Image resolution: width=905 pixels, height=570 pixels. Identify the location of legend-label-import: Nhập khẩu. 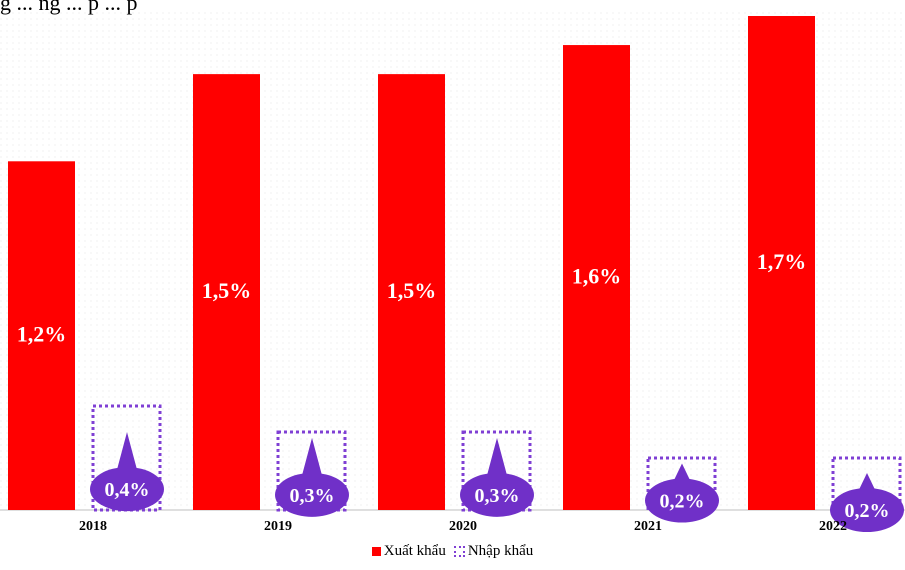
(500, 550).